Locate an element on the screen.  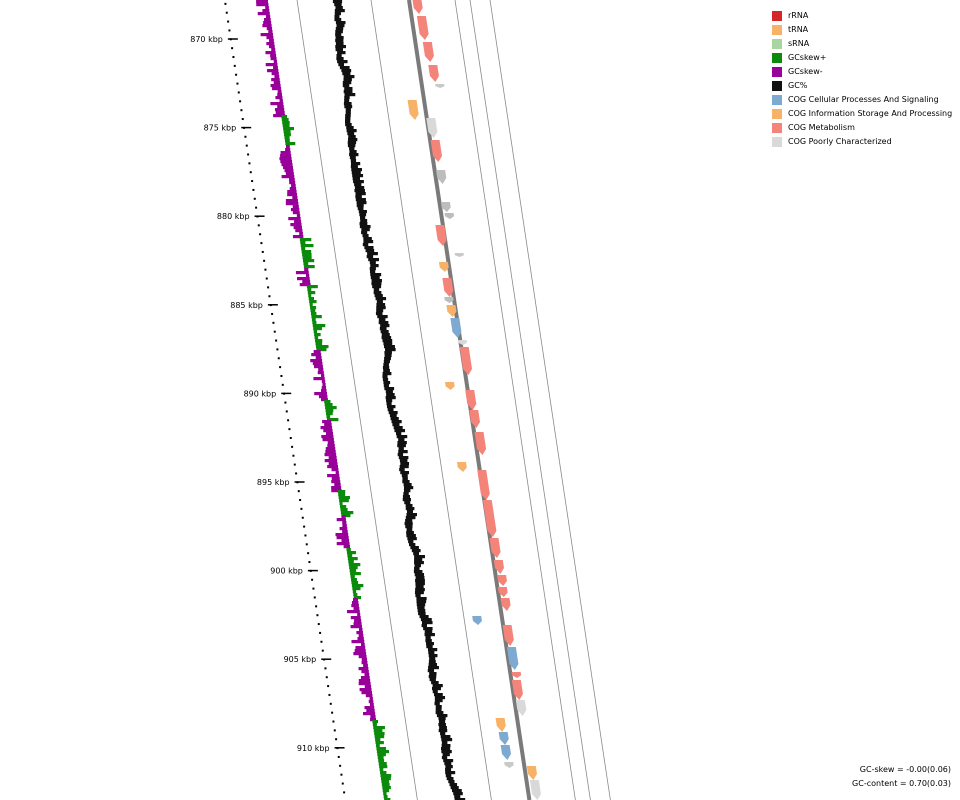
cog-cellular-swatch is located at coordinates (777, 100).